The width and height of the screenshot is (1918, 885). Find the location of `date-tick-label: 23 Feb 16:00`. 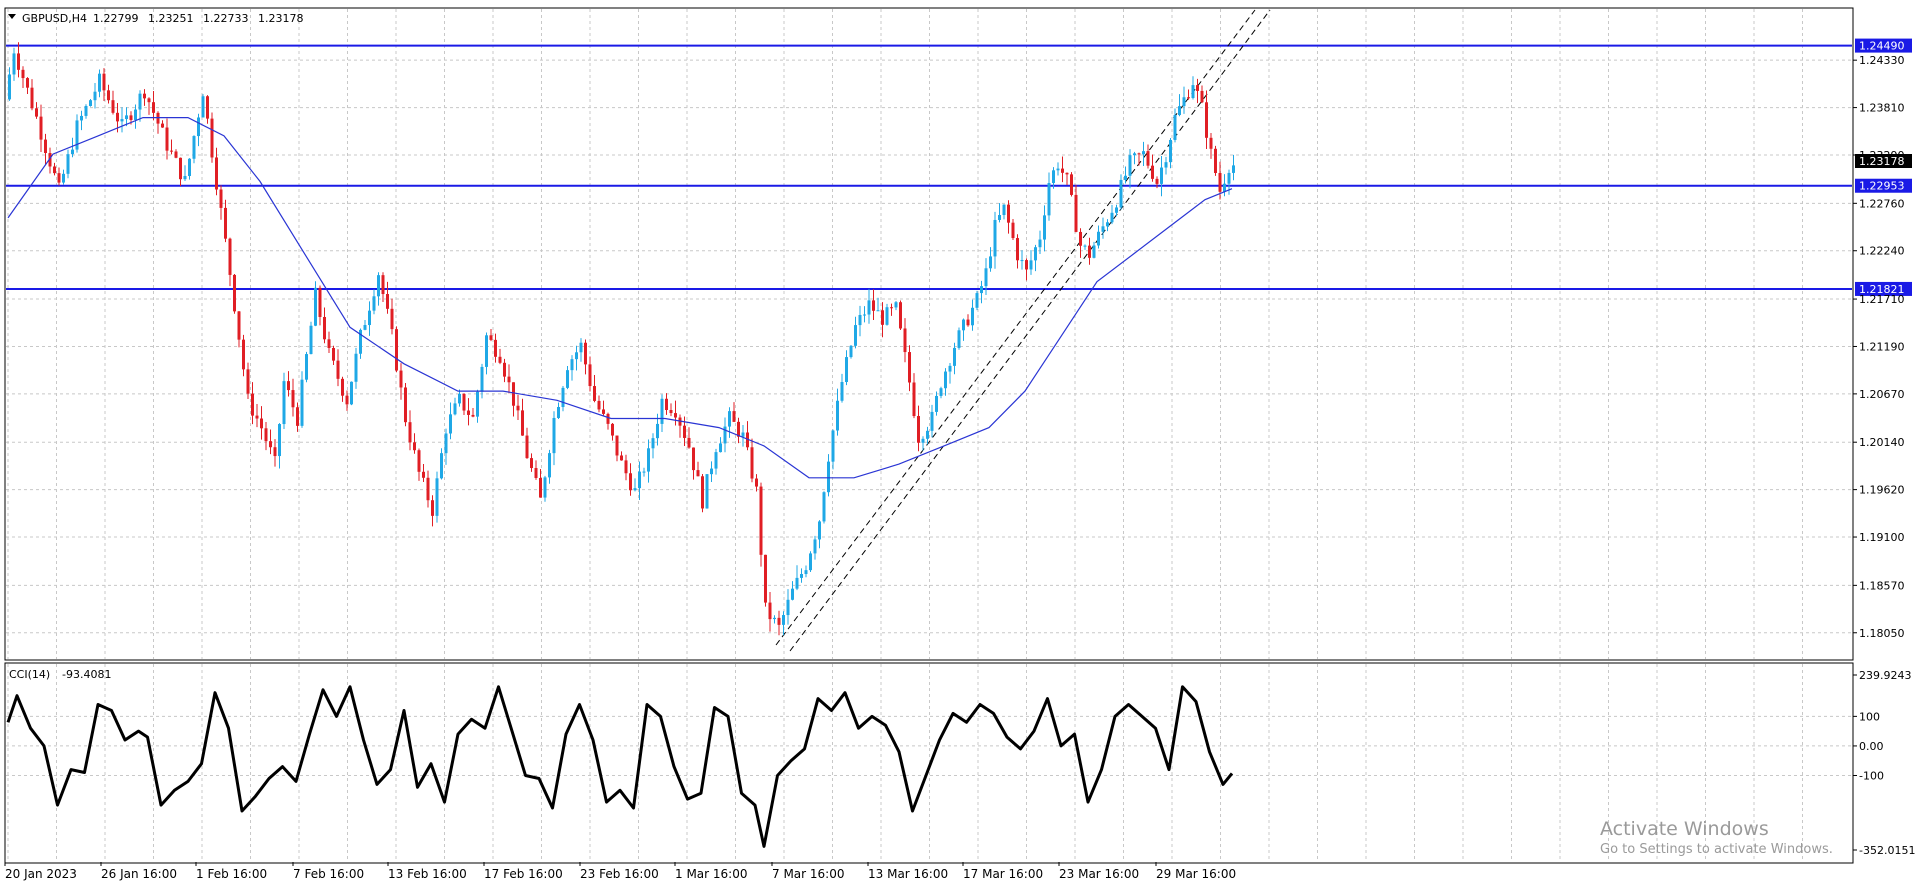

date-tick-label: 23 Feb 16:00 is located at coordinates (619, 874).